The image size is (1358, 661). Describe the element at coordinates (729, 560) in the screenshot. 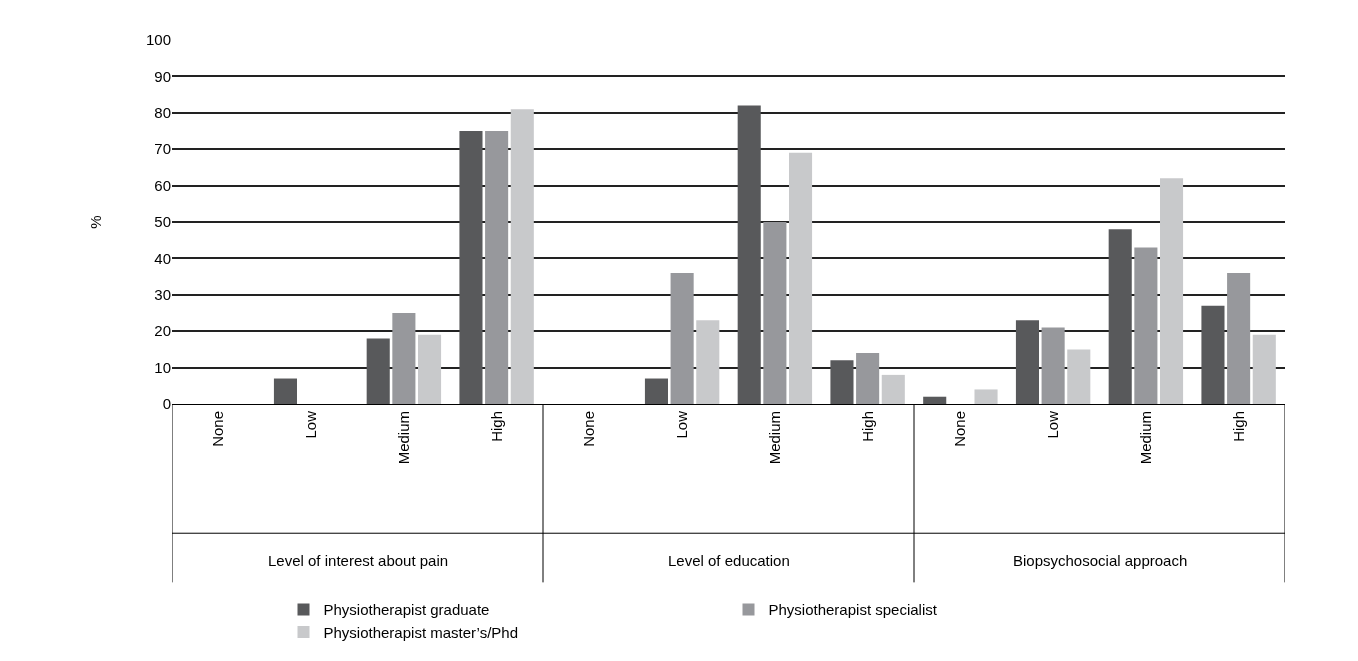

I see `text: Level of education` at that location.